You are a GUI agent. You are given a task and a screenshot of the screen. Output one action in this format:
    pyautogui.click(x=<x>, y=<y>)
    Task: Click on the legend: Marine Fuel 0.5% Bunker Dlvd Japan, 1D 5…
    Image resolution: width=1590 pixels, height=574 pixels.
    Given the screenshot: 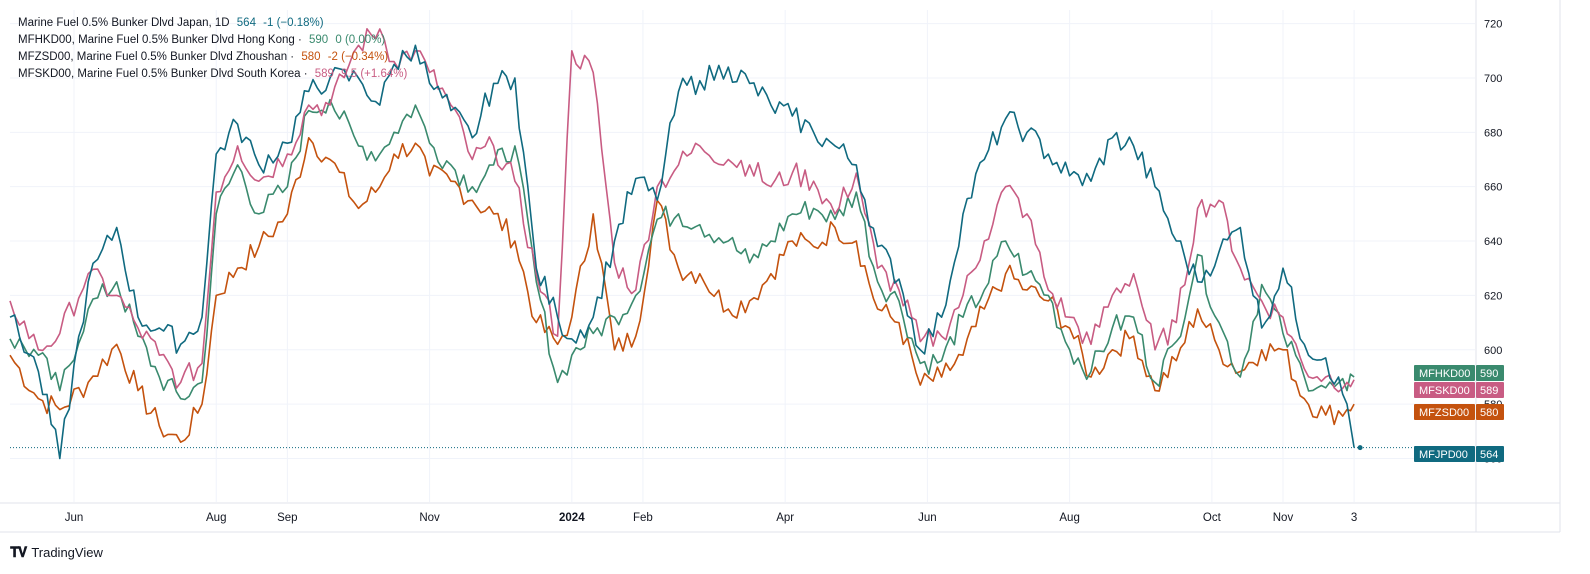 What is the action you would take?
    pyautogui.click(x=212, y=49)
    